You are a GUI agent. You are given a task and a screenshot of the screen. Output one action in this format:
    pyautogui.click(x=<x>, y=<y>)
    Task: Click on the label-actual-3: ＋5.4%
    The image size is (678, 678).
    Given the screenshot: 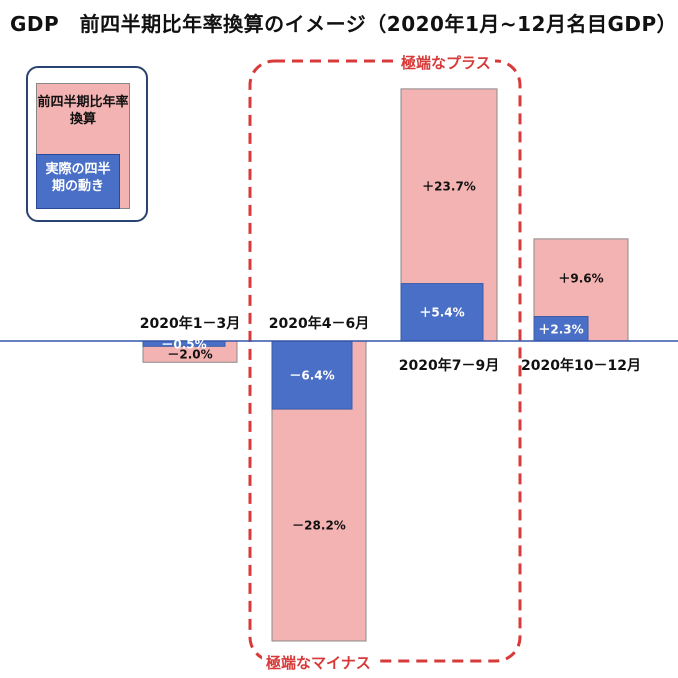 What is the action you would take?
    pyautogui.click(x=442, y=312)
    